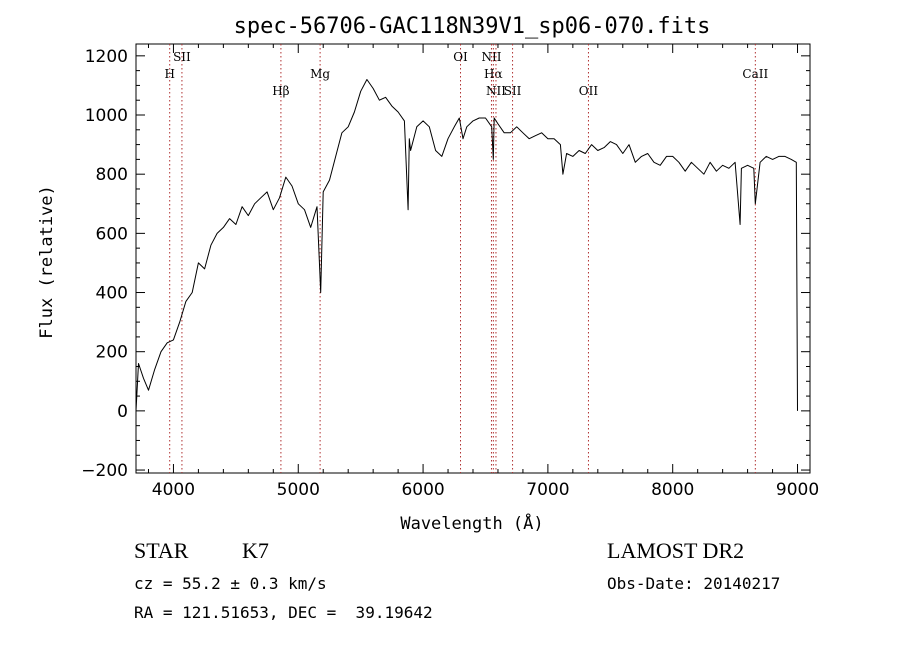  Describe the element at coordinates (104, 471) in the screenshot. I see `y-tick-label: −200` at that location.